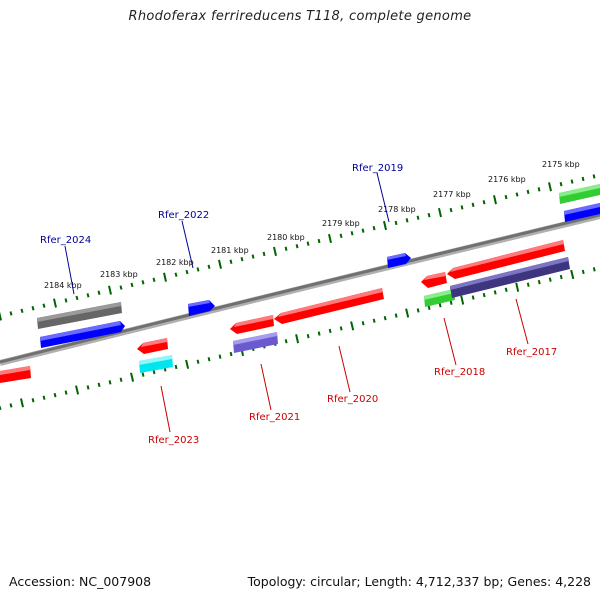 The width and height of the screenshot is (600, 600). Describe the element at coordinates (183, 215) in the screenshot. I see `gene-label-rfer-2022: Rfer_2022` at that location.